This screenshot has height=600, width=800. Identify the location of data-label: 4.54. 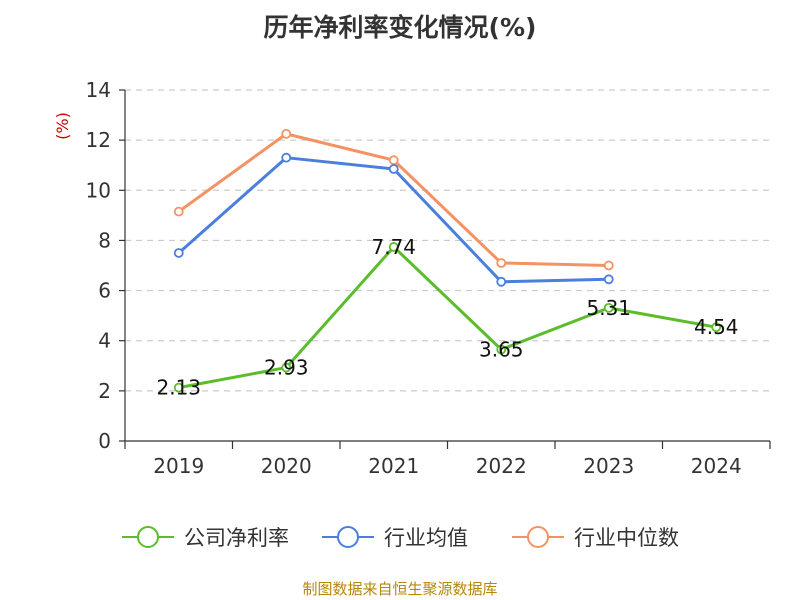
(716, 327).